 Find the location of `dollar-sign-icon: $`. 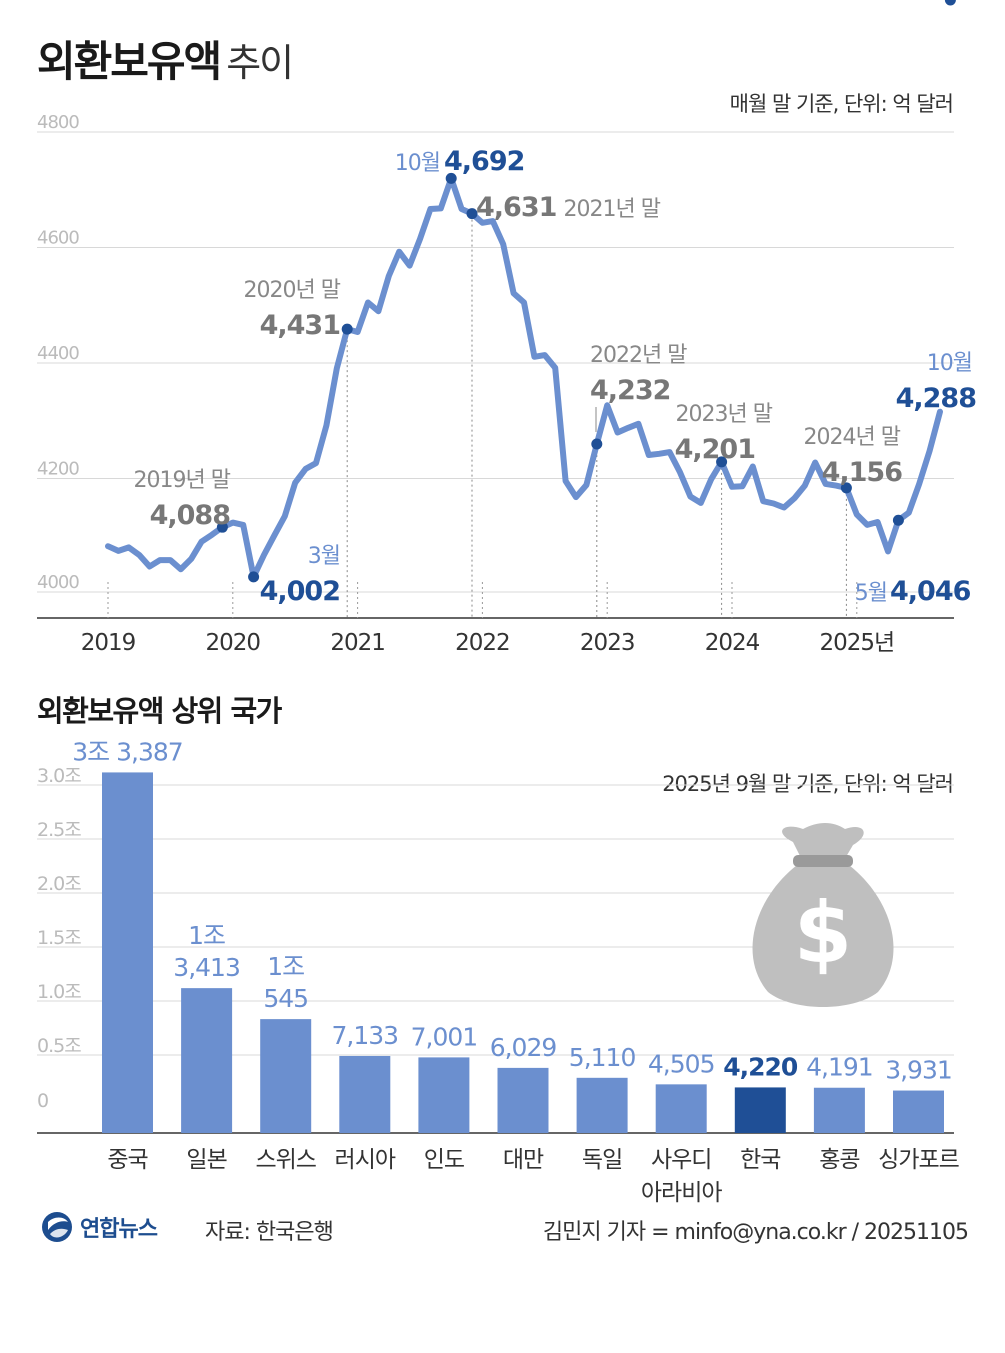

dollar-sign-icon: $ is located at coordinates (823, 933).